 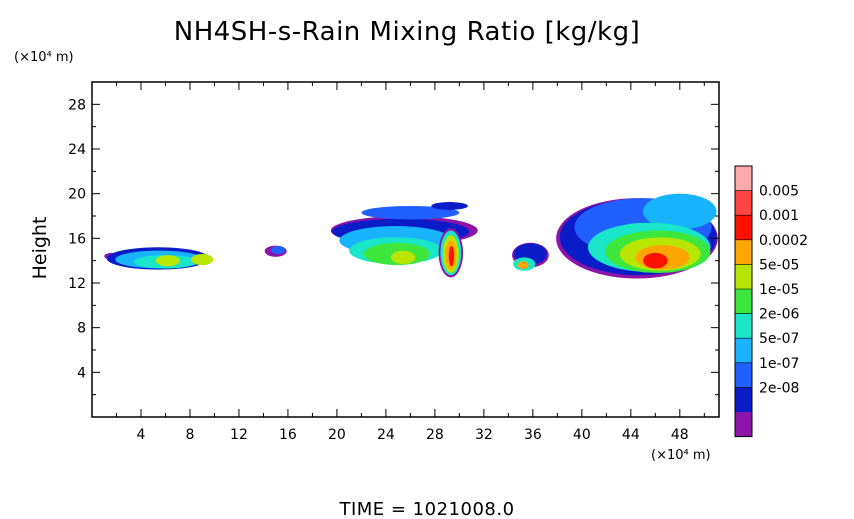 I want to click on cloud-2-inner, so click(x=278, y=250).